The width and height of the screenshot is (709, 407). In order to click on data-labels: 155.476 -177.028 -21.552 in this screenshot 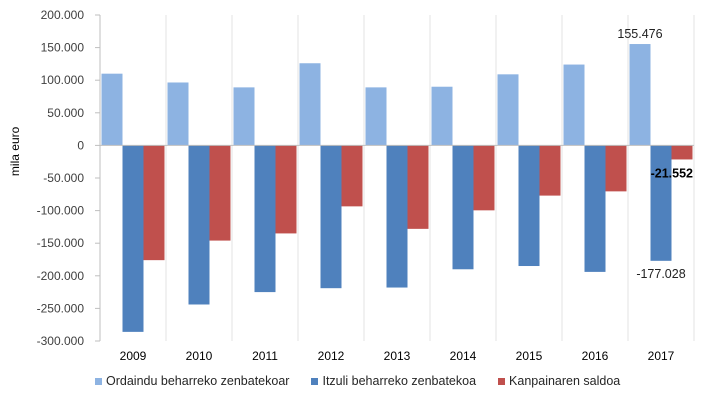, I will do `click(655, 154)`.